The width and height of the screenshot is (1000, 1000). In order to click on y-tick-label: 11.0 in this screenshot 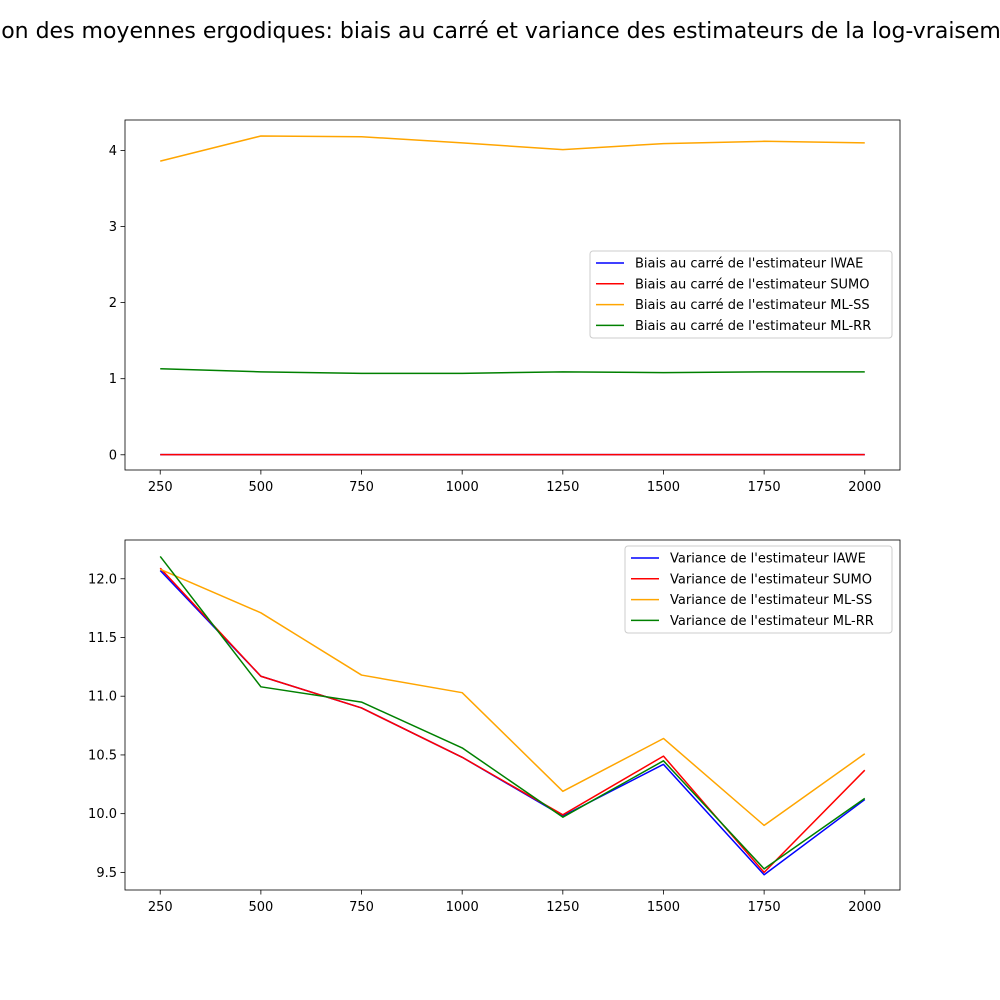, I will do `click(102, 697)`.